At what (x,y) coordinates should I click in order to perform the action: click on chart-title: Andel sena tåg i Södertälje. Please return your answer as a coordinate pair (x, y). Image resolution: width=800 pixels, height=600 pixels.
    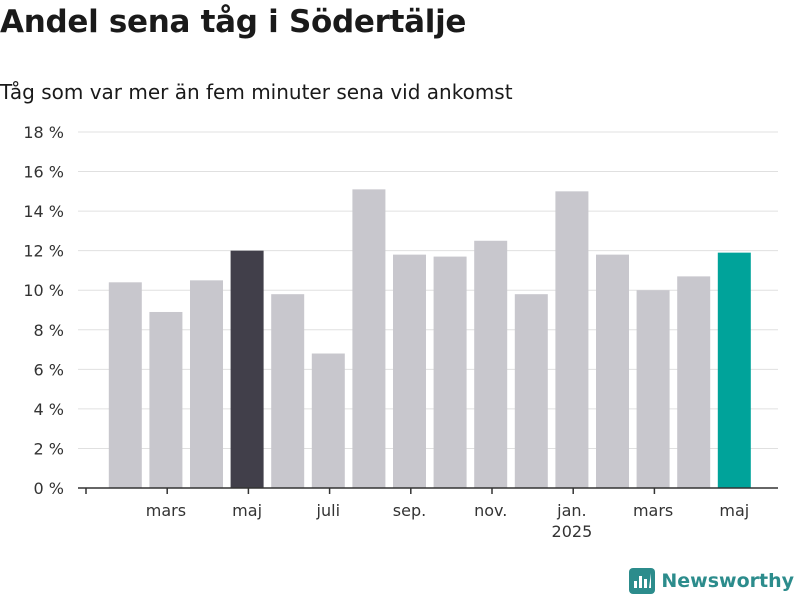
    Looking at the image, I should click on (233, 22).